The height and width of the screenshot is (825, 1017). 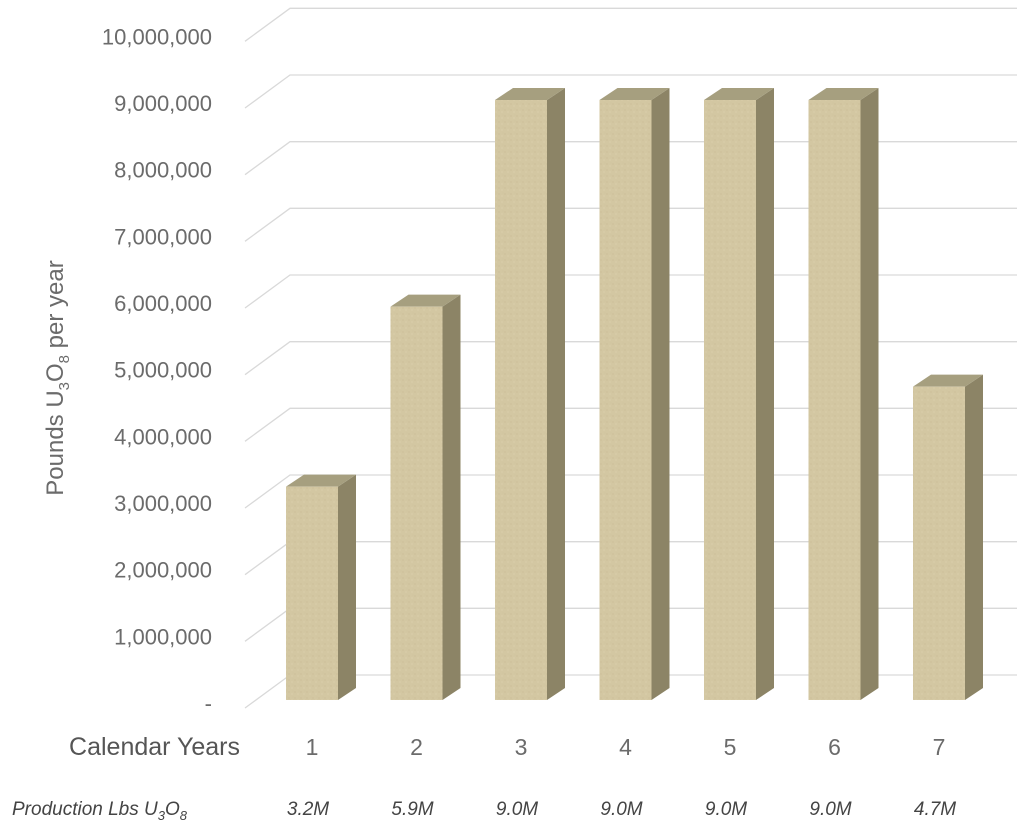 I want to click on y-tick-label: 3,000,000, so click(x=163, y=503).